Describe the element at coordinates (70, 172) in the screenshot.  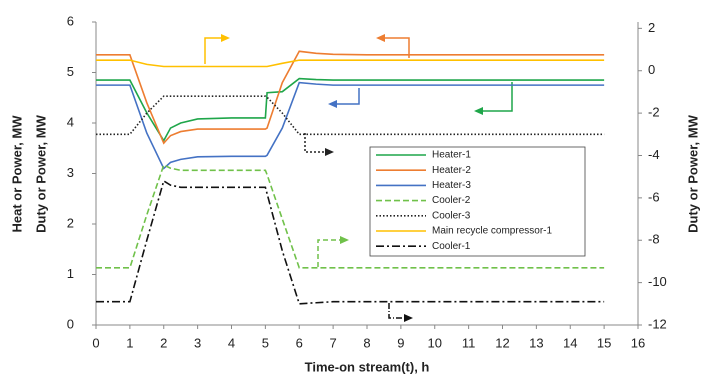
I see `y-tick-label: 3` at that location.